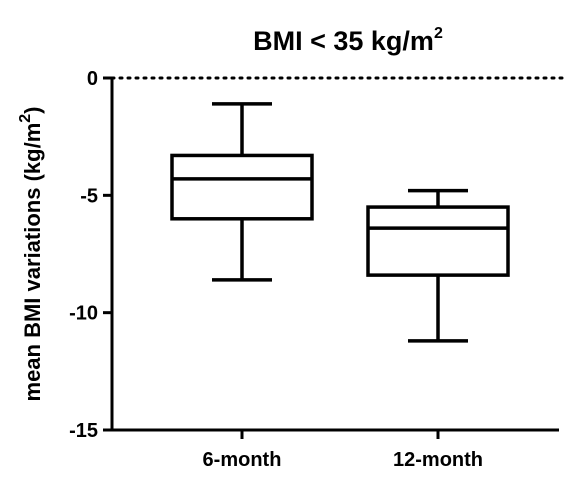 The height and width of the screenshot is (477, 571). What do you see at coordinates (83, 314) in the screenshot?
I see `y-tick-label: -10` at bounding box center [83, 314].